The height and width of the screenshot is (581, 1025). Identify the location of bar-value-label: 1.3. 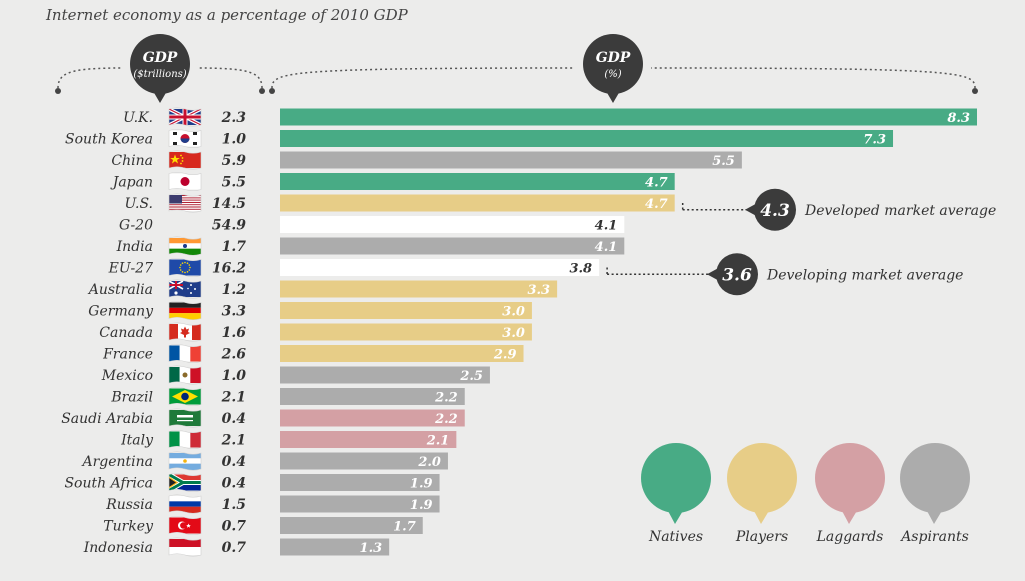
(371, 548).